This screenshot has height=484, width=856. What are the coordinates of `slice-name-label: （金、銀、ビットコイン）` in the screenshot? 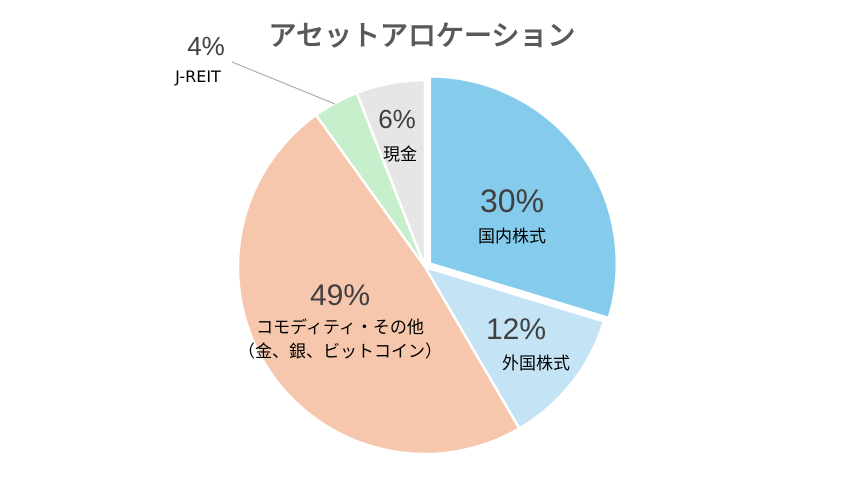 It's located at (340, 352).